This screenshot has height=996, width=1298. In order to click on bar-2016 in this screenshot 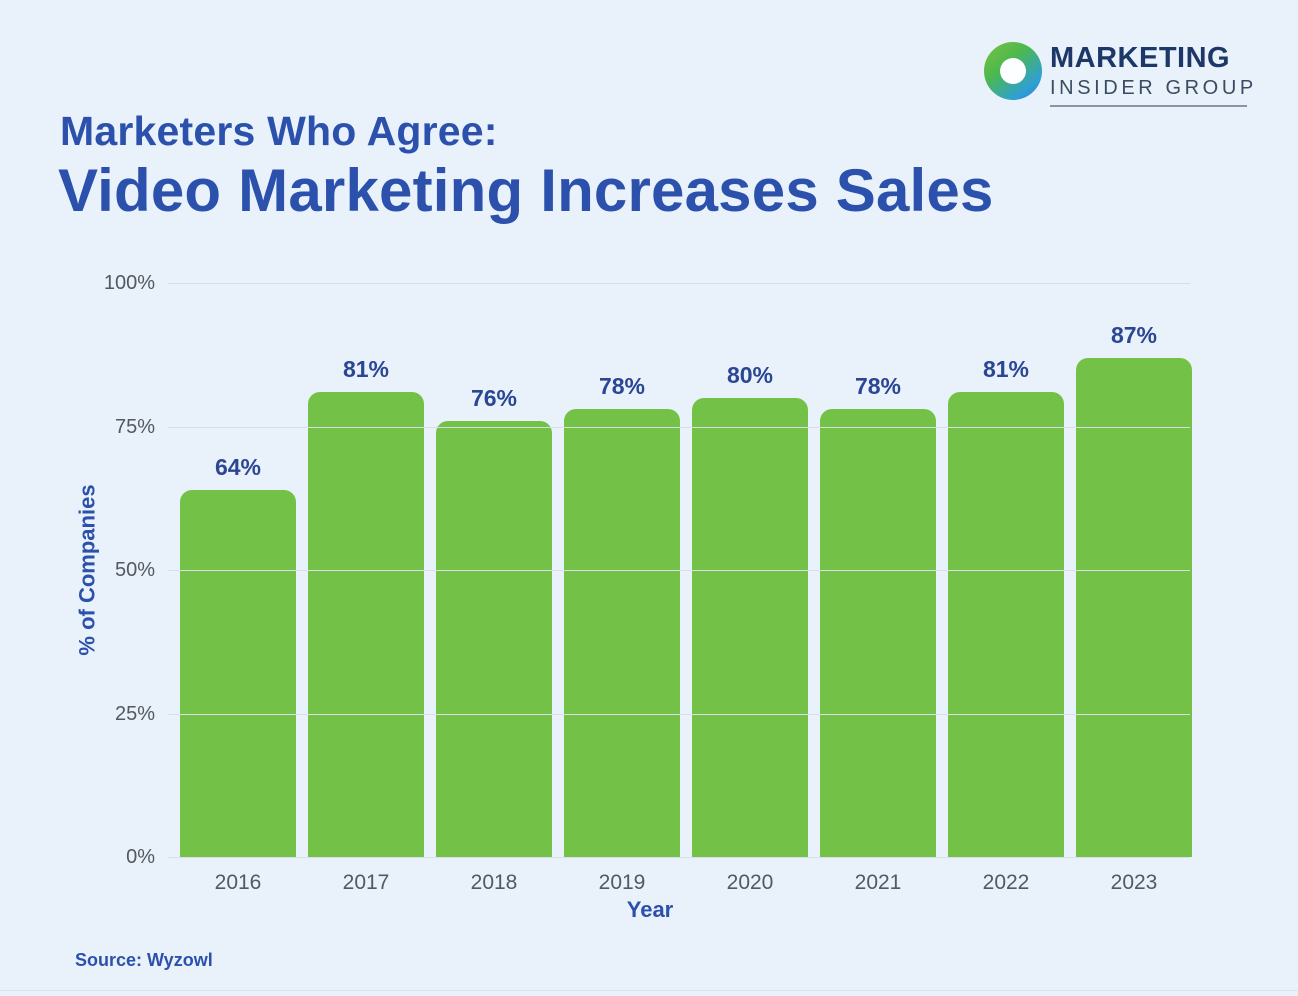, I will do `click(238, 673)`.